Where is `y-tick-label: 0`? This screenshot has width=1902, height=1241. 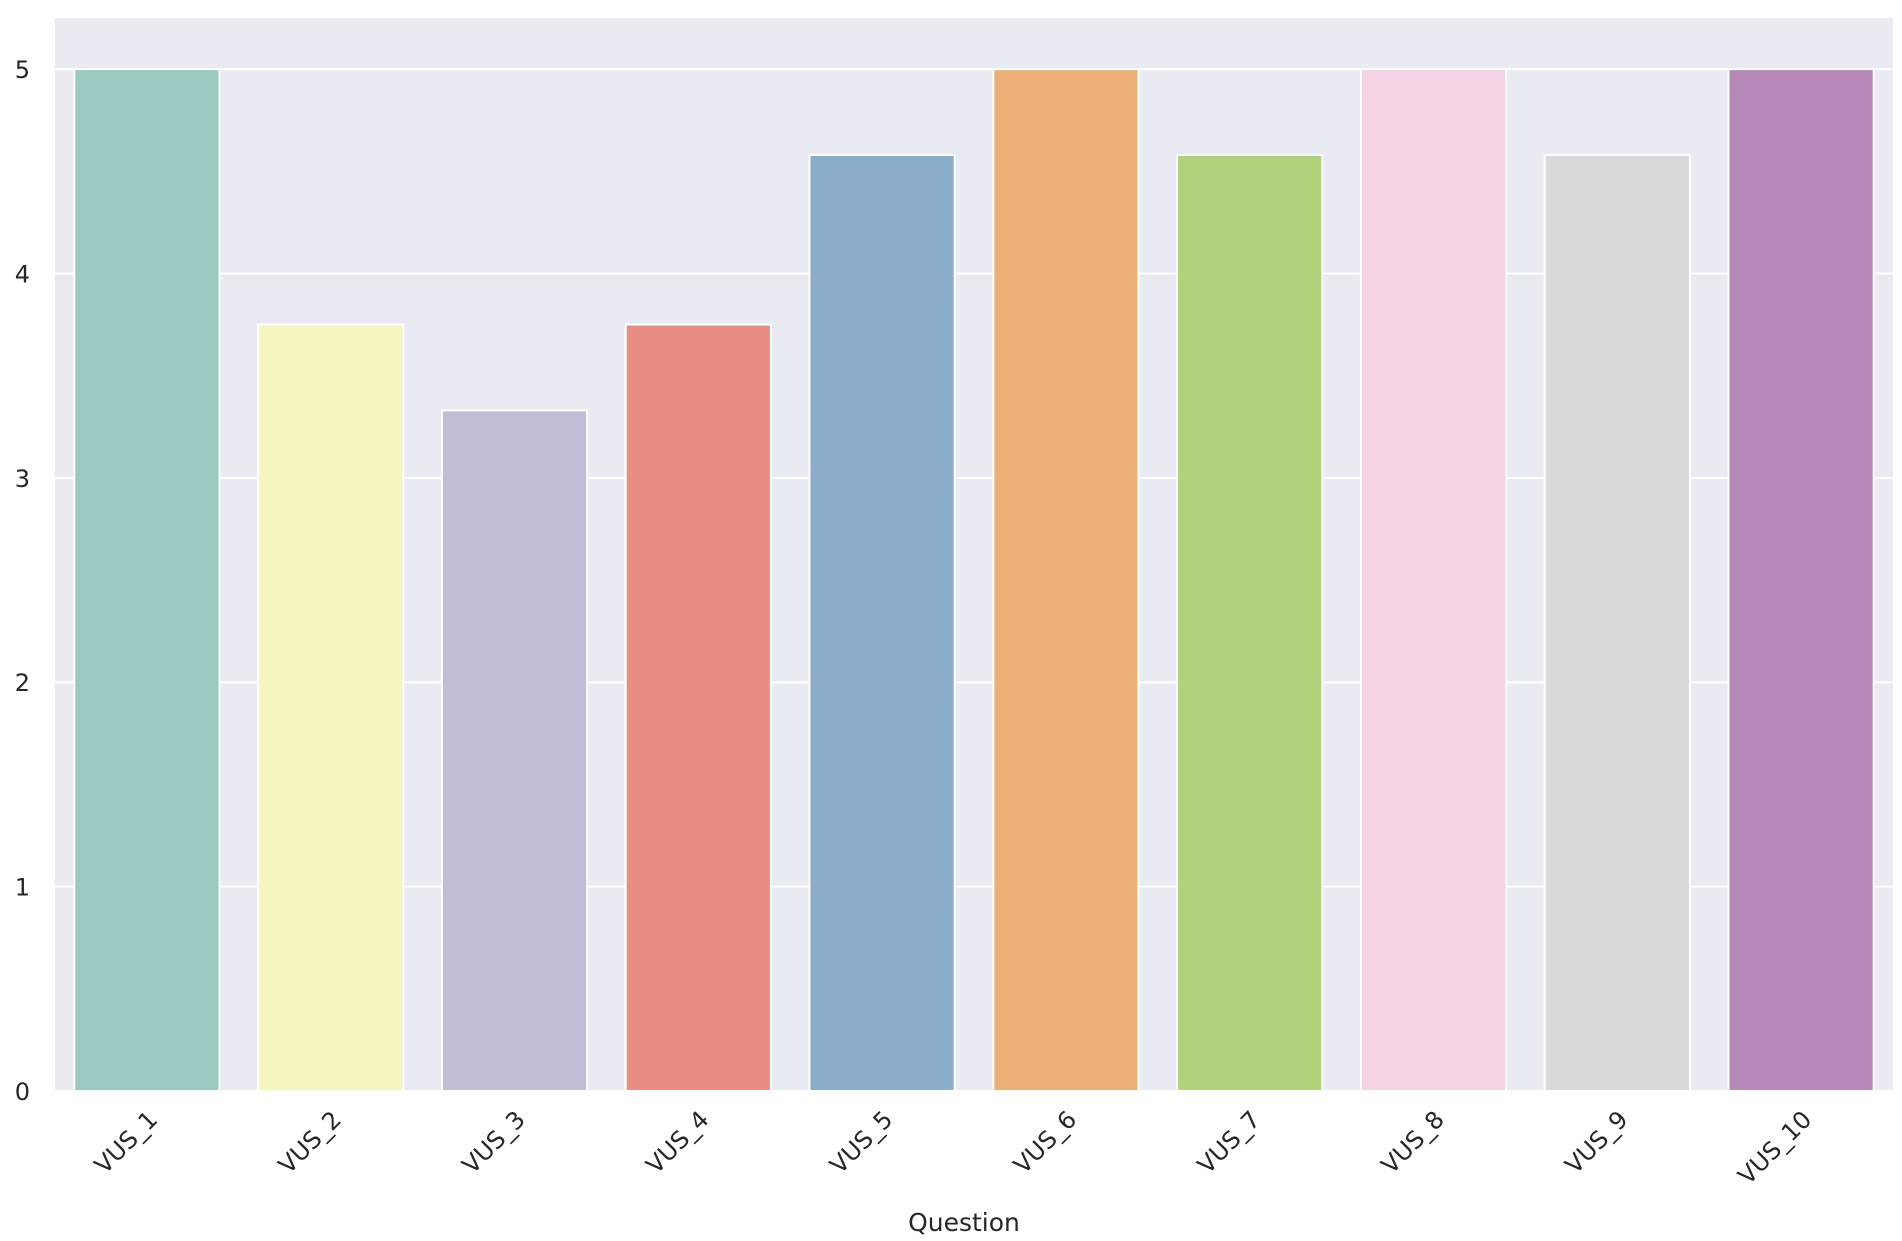
y-tick-label: 0 is located at coordinates (22, 1092).